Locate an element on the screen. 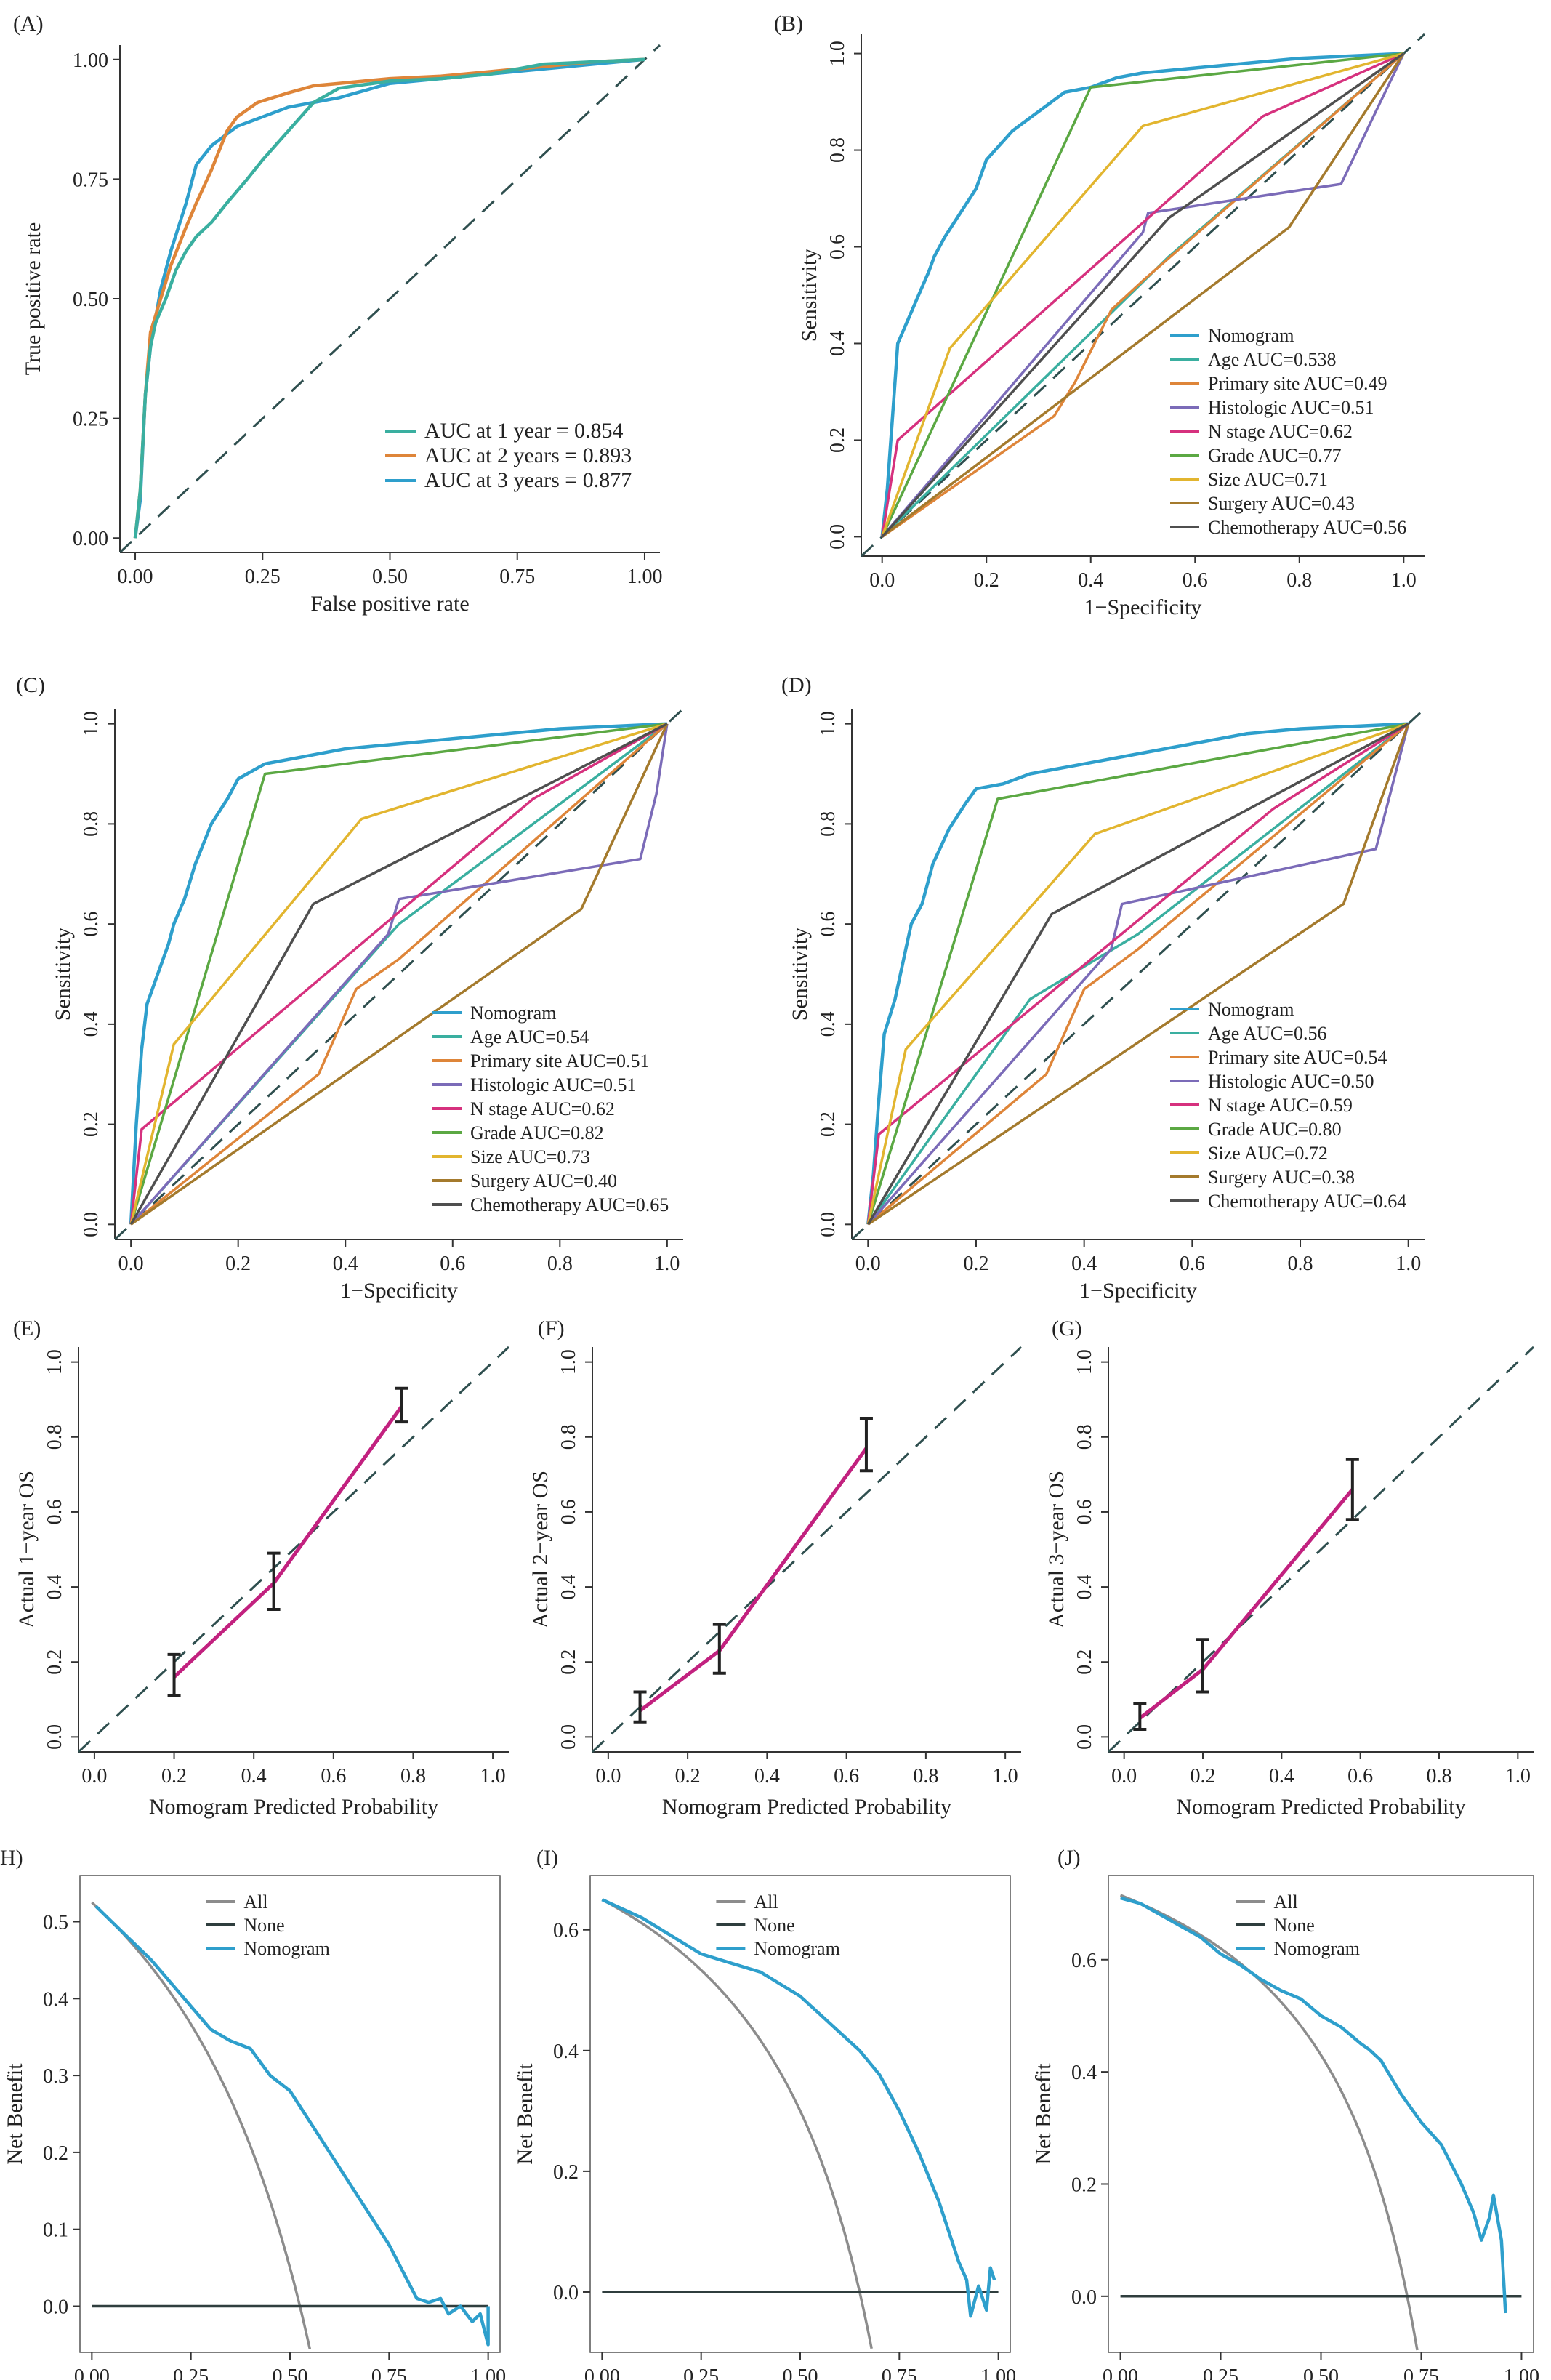 The image size is (1551, 2380). y-tick-label: 0.75 is located at coordinates (90, 180).